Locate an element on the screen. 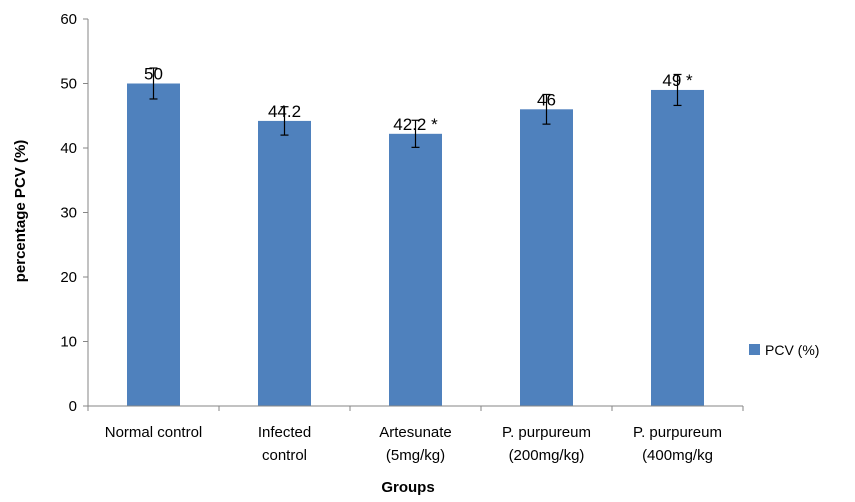 The image size is (855, 502). data-label: 42.2 * is located at coordinates (415, 124).